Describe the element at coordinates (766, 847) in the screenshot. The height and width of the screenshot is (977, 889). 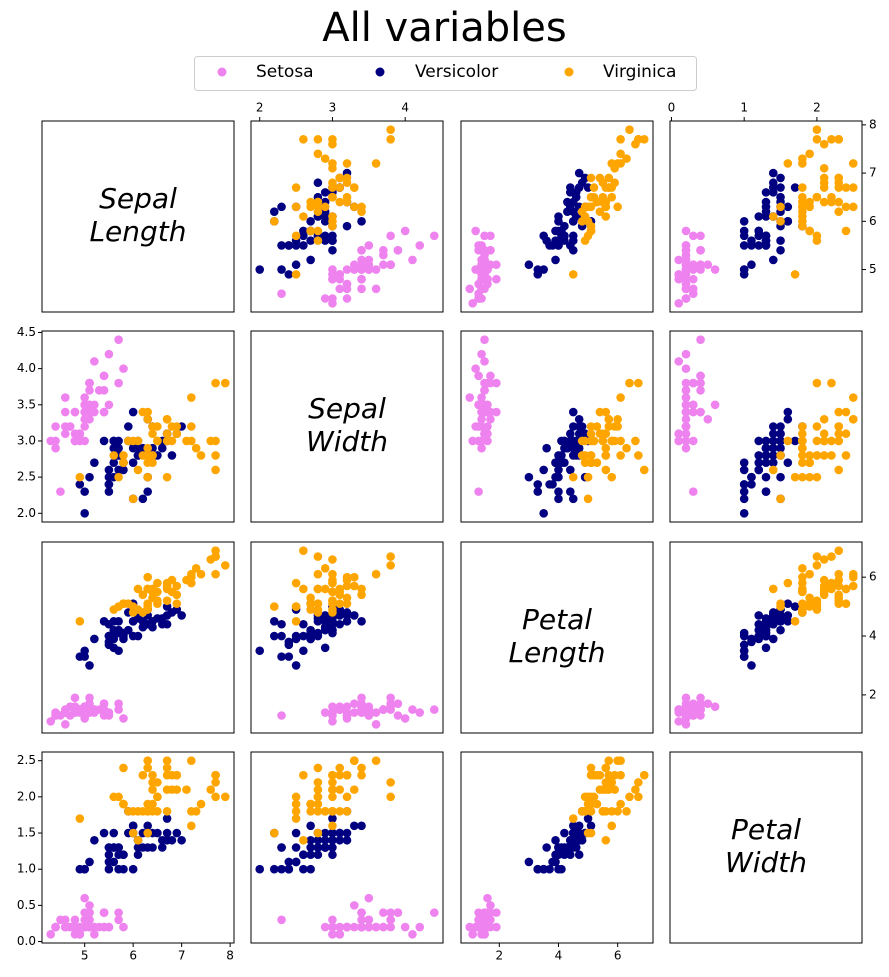
I see `panel-frame` at that location.